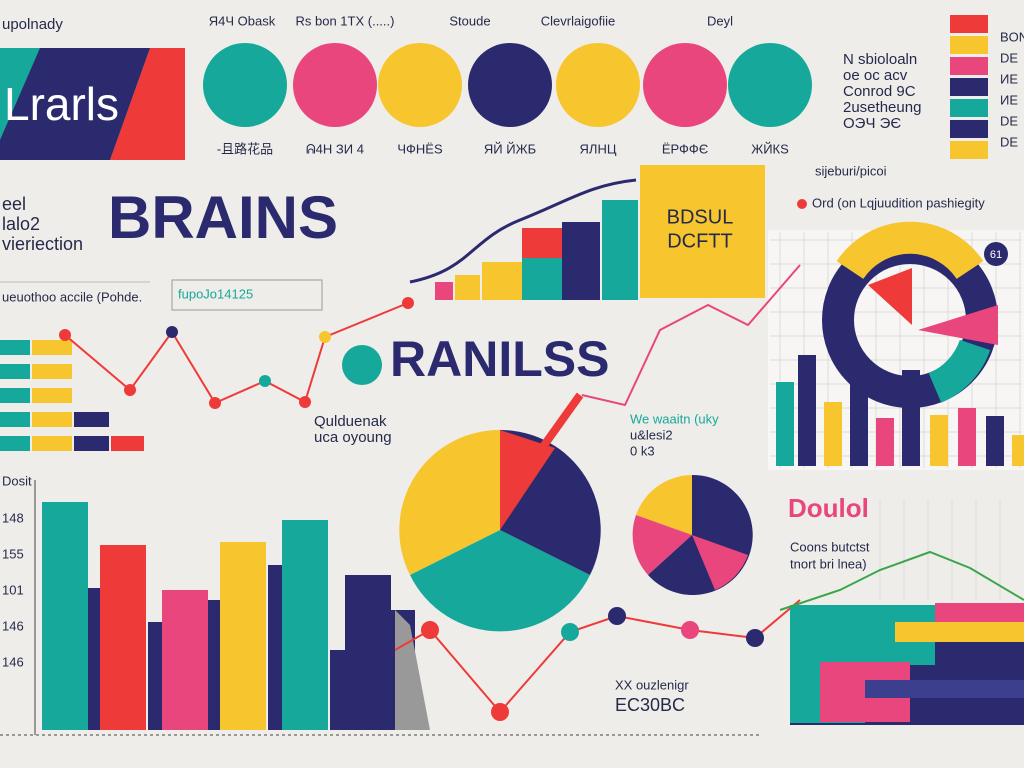  I want to click on donut-arc, so click(959, 371).